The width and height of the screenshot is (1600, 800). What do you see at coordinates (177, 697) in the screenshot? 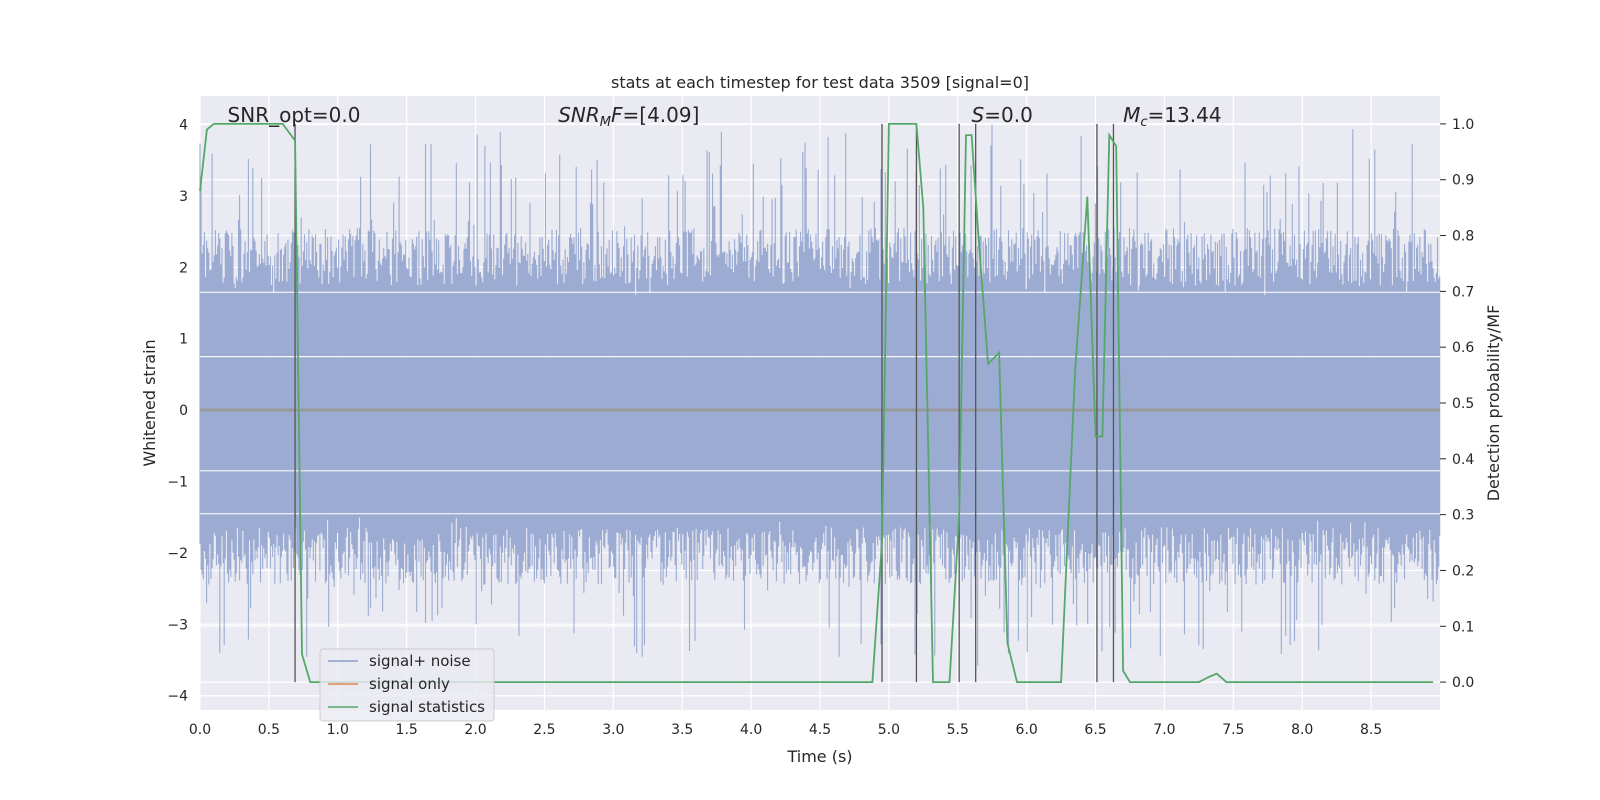
I see `y-tick-label-left: −4` at bounding box center [177, 697].